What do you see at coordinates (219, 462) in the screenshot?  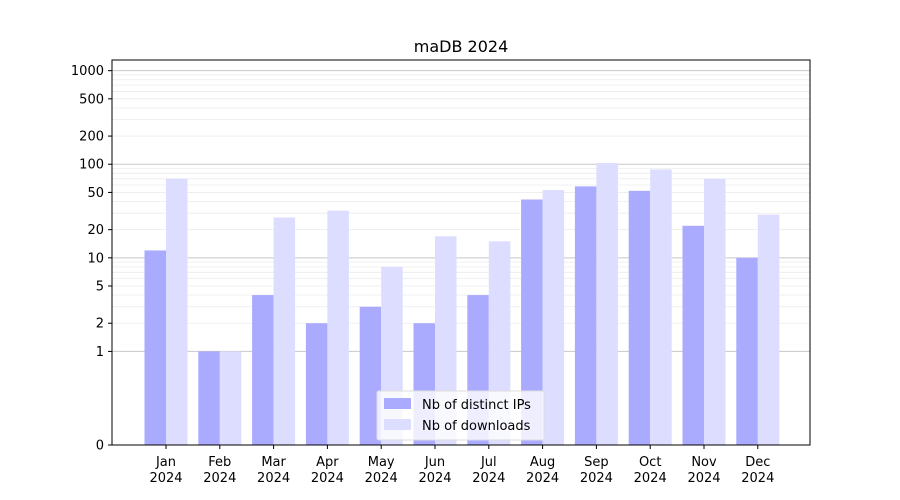 I see `x-tick-label-month: Feb` at bounding box center [219, 462].